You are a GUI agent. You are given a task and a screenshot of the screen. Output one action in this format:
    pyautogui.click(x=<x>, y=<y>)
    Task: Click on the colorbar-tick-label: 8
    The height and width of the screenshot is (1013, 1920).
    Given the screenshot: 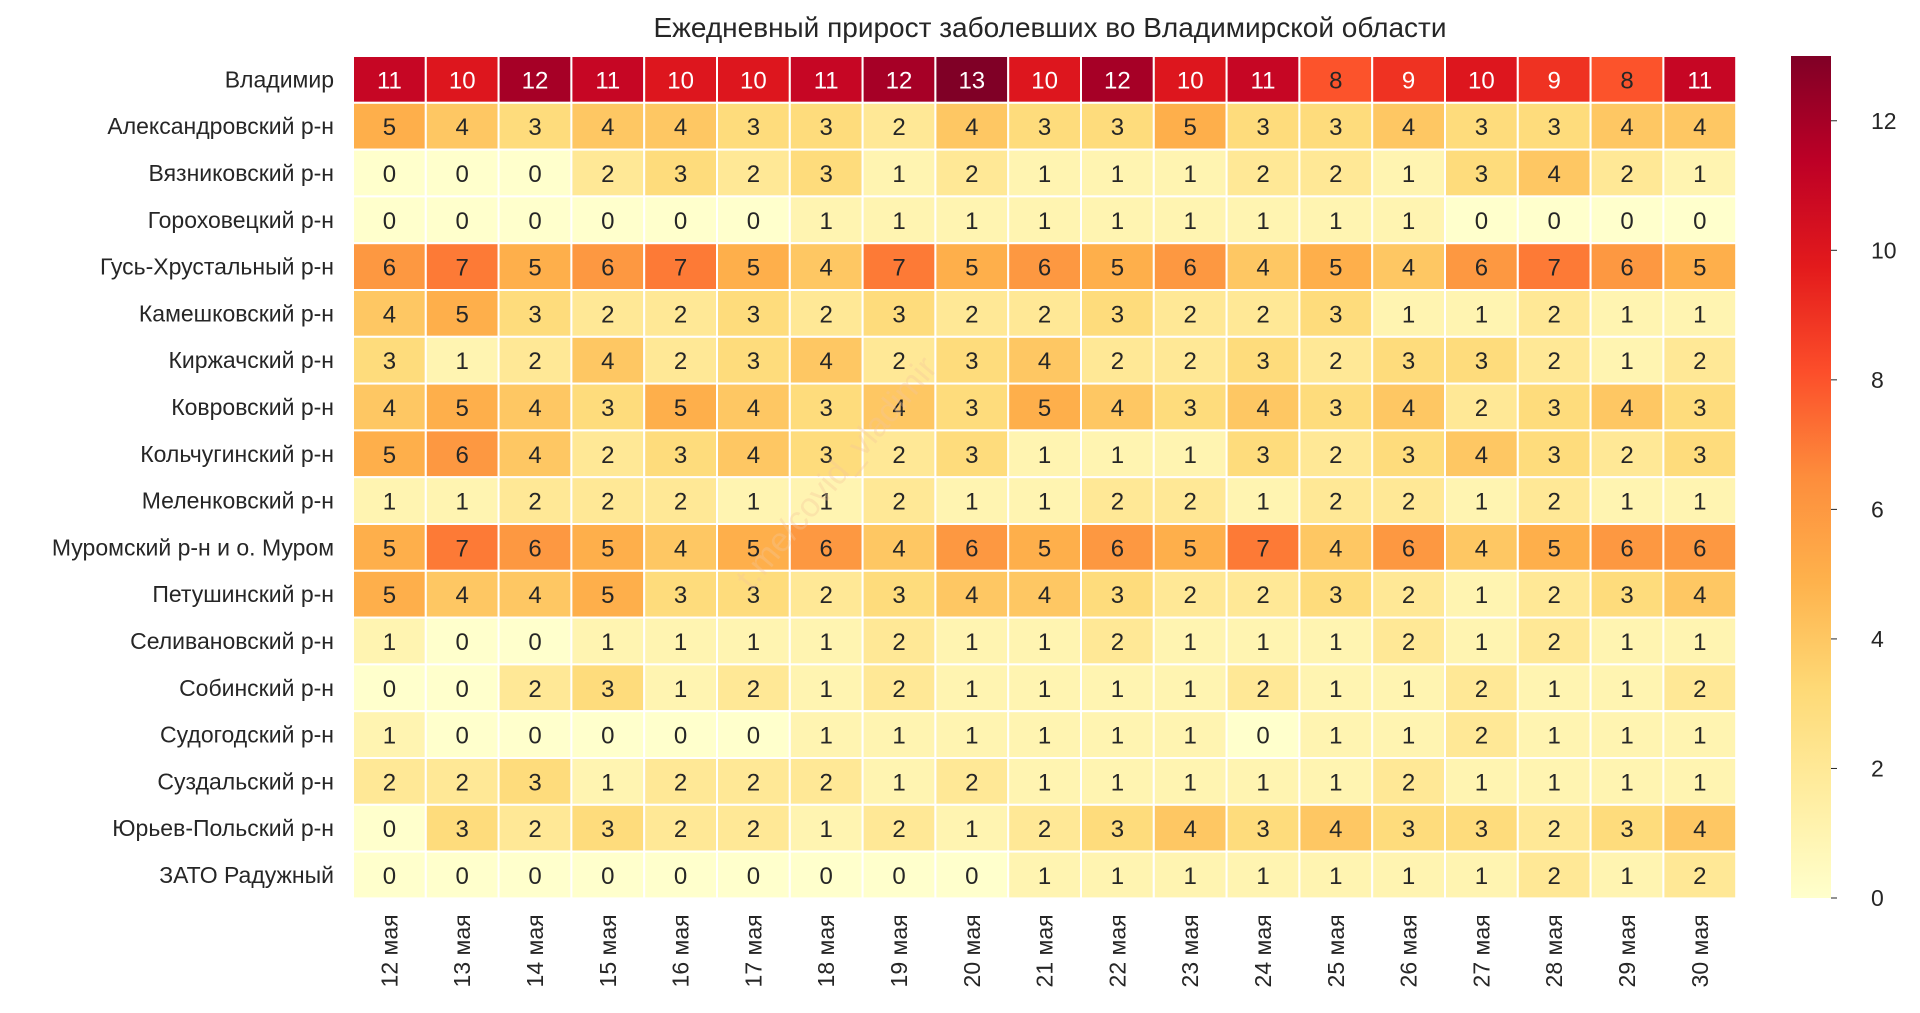 What is the action you would take?
    pyautogui.click(x=1877, y=380)
    